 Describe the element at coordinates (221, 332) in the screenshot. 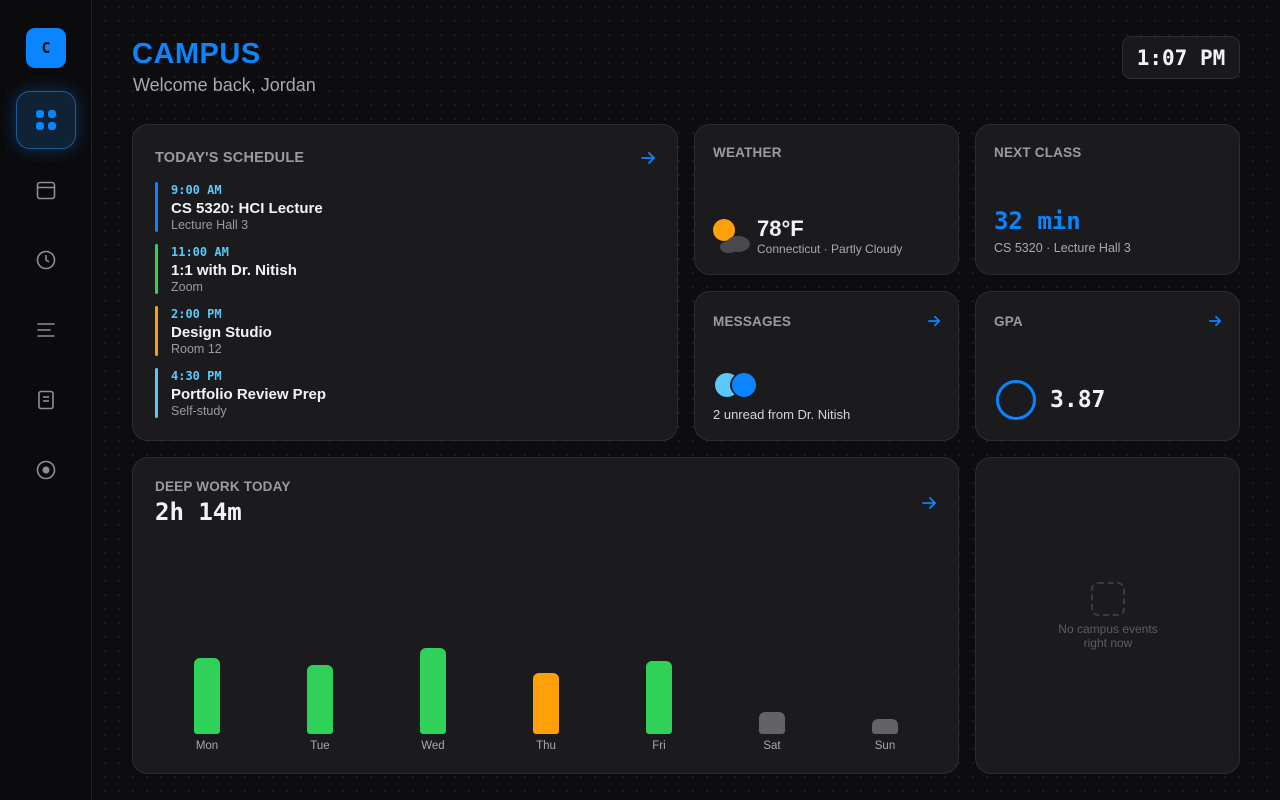

I see `schedule-event-title: Design Studio` at that location.